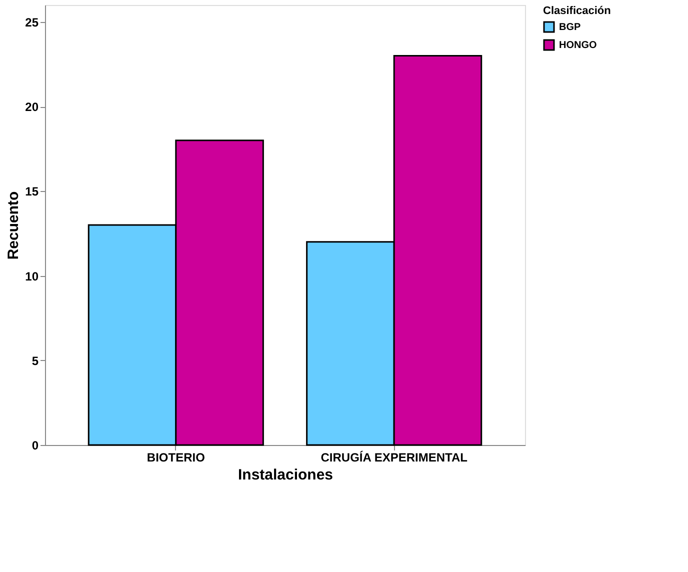  What do you see at coordinates (577, 11) in the screenshot?
I see `legend-title: Clasificación` at bounding box center [577, 11].